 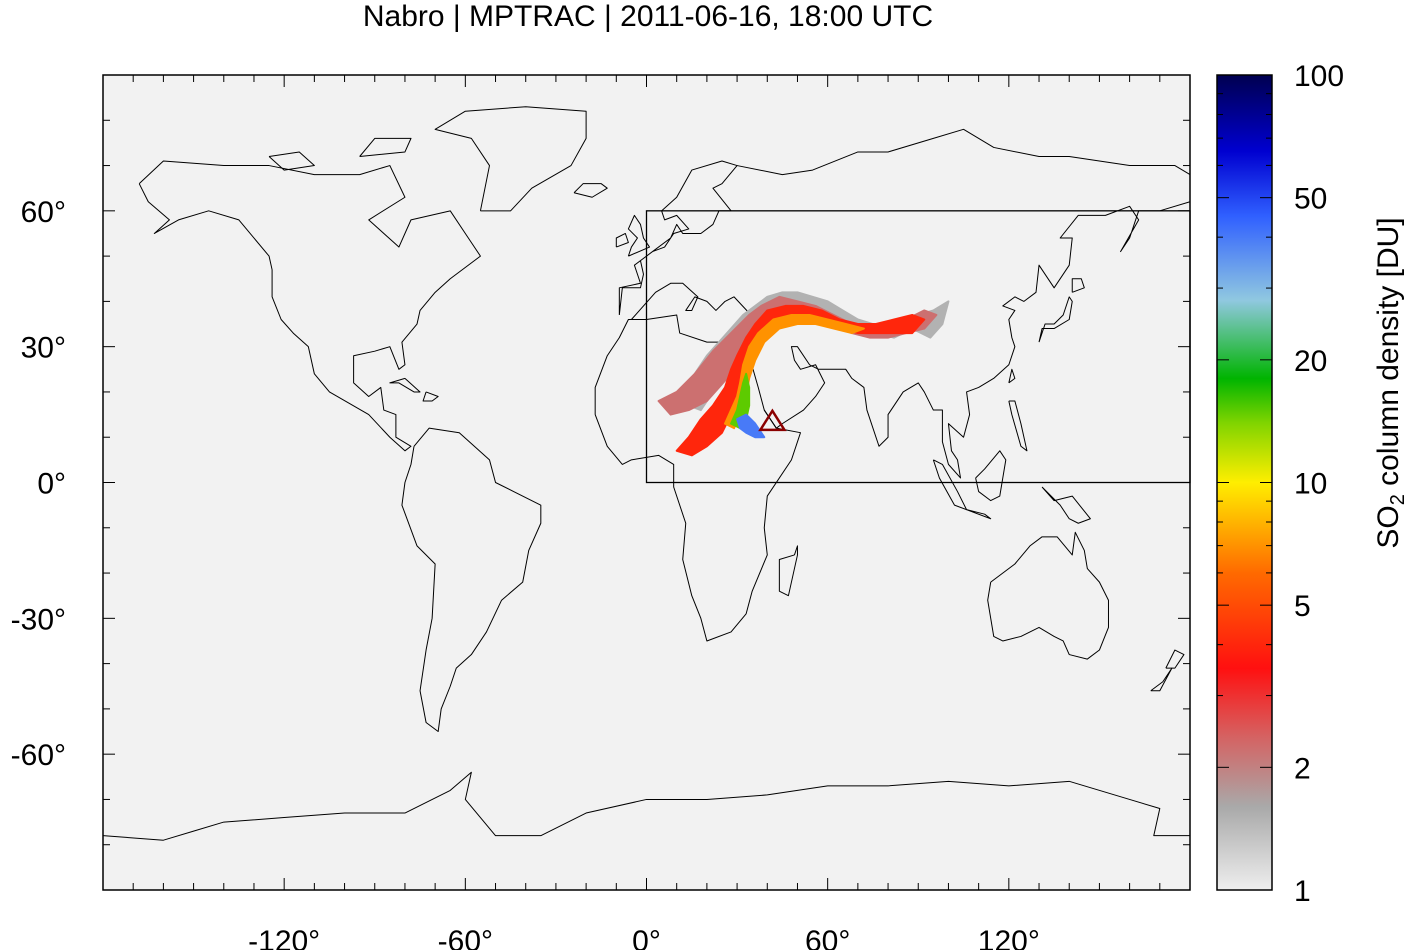 What do you see at coordinates (648, 16) in the screenshot?
I see `map-title: Nabro | MPTRAC | 2011-06-16, 18:00 UTC` at bounding box center [648, 16].